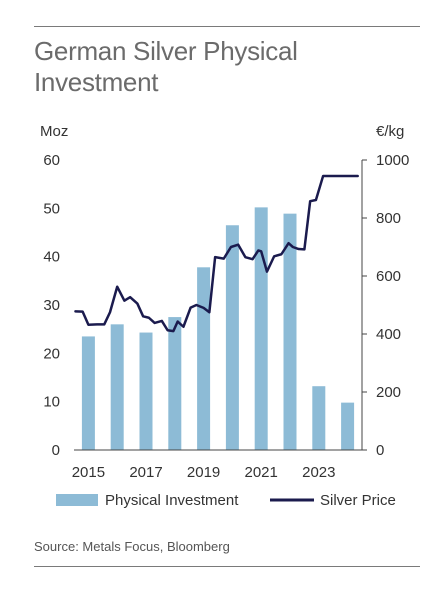 The height and width of the screenshot is (607, 440). I want to click on right-tick-label-400: 400, so click(388, 334).